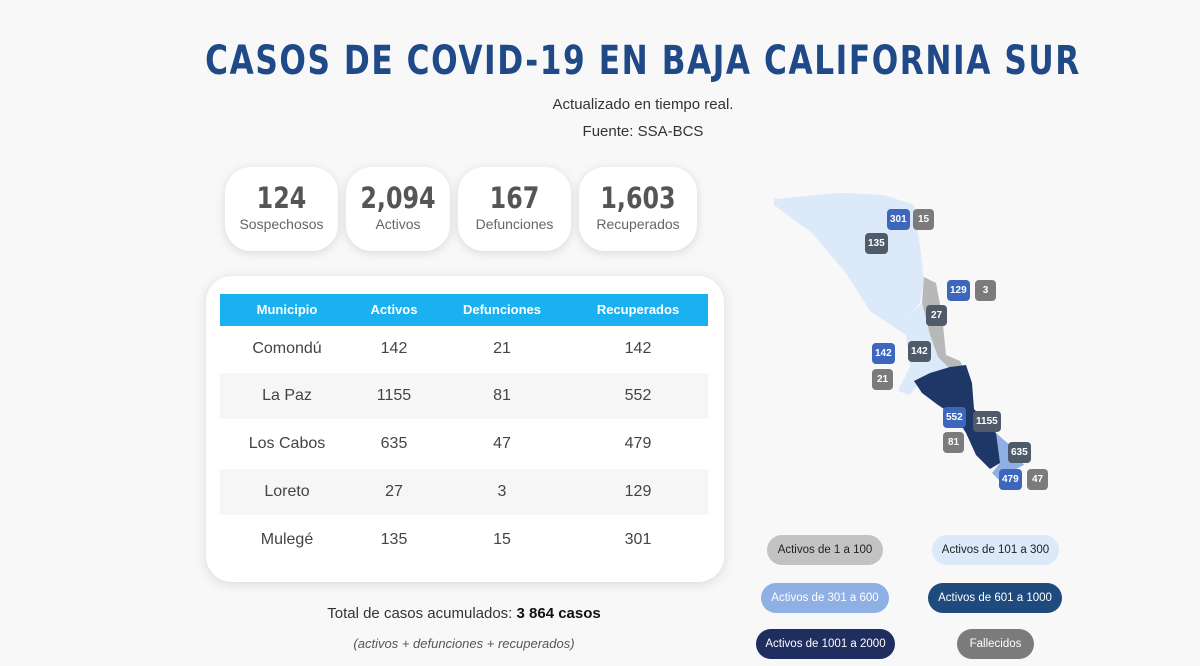 This screenshot has height=666, width=1200. Describe the element at coordinates (287, 443) in the screenshot. I see `cell-municipio: Los Cabos` at that location.